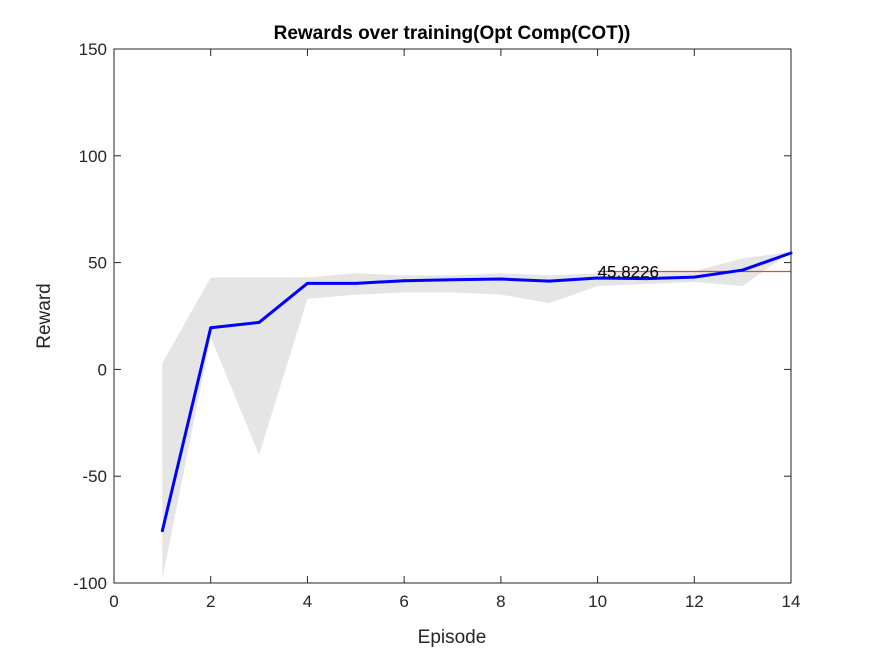 This screenshot has width=875, height=656. What do you see at coordinates (694, 601) in the screenshot?
I see `x-tick-label: 12` at bounding box center [694, 601].